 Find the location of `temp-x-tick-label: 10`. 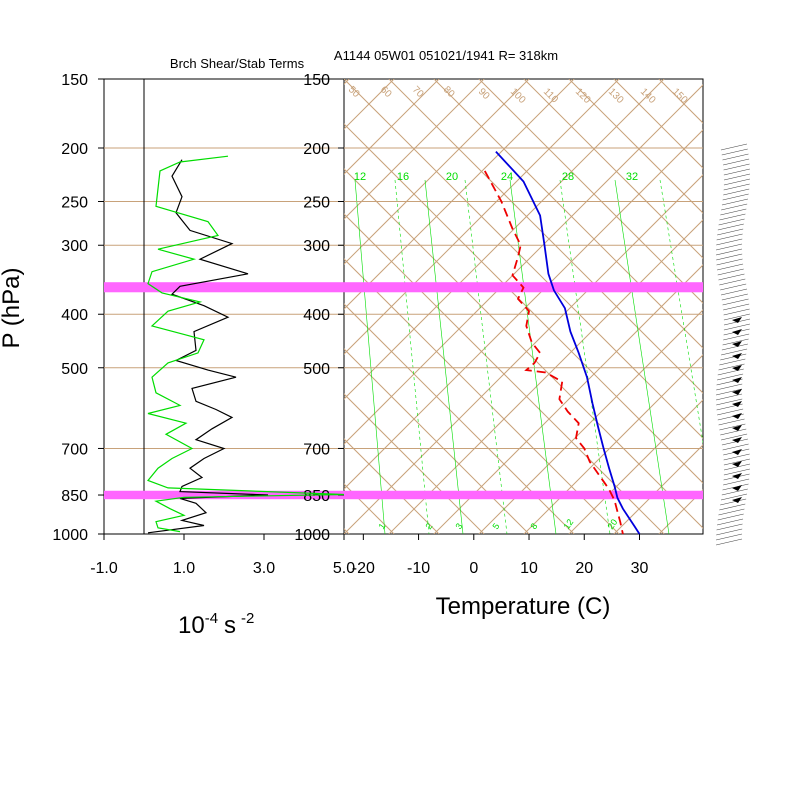

temp-x-tick-label: 10 is located at coordinates (529, 568).